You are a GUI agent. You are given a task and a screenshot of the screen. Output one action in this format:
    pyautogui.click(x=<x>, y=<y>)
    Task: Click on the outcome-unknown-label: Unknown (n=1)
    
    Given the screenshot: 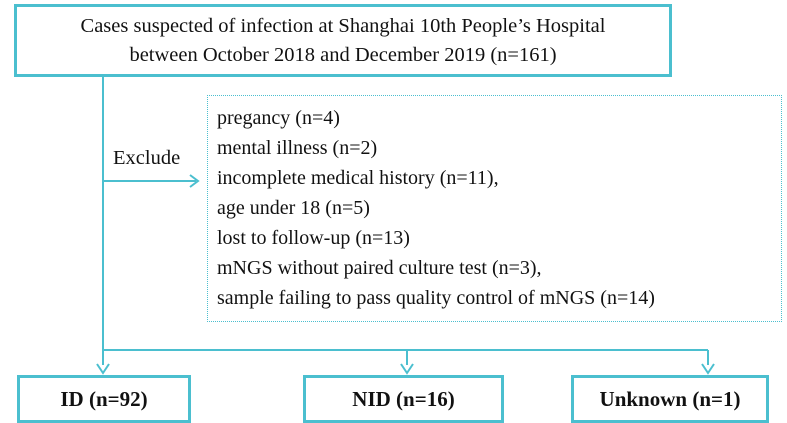 What is the action you would take?
    pyautogui.click(x=670, y=398)
    